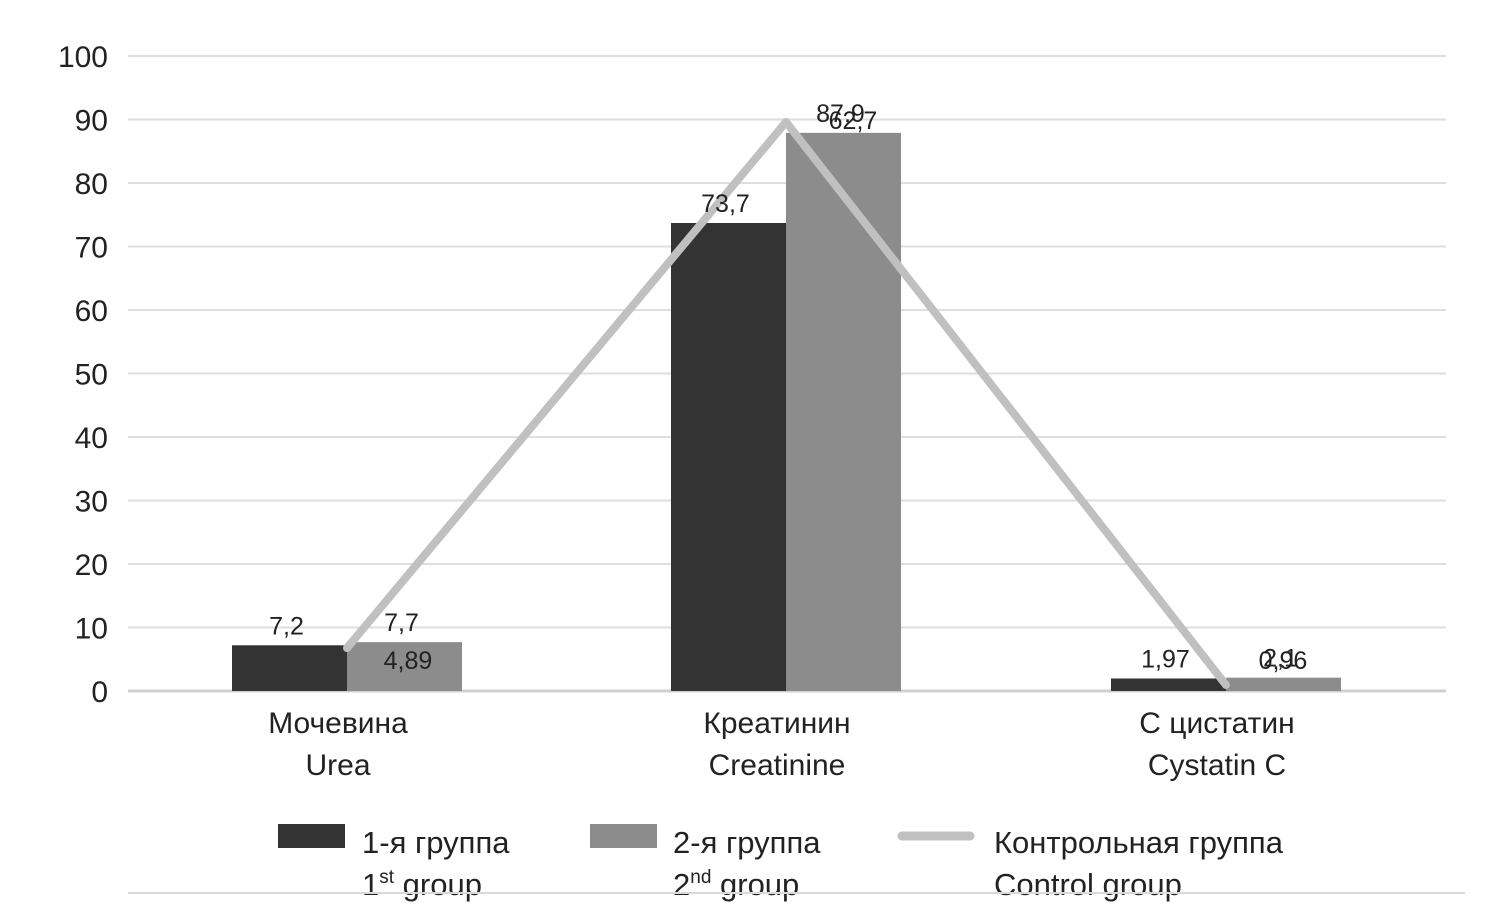 Image resolution: width=1500 pixels, height=924 pixels. I want to click on bar-data-label: 2,1, so click(1280, 659).